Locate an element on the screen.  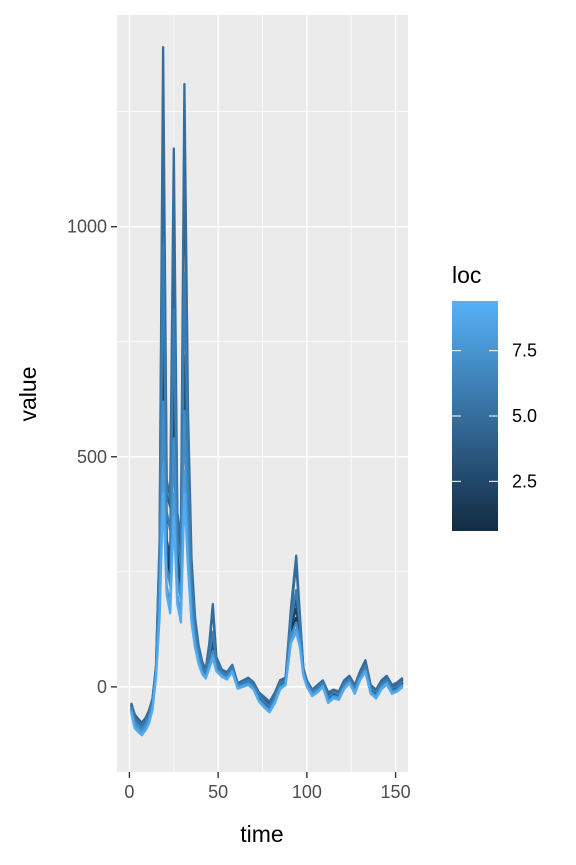
x-tick-label: 100 is located at coordinates (307, 792).